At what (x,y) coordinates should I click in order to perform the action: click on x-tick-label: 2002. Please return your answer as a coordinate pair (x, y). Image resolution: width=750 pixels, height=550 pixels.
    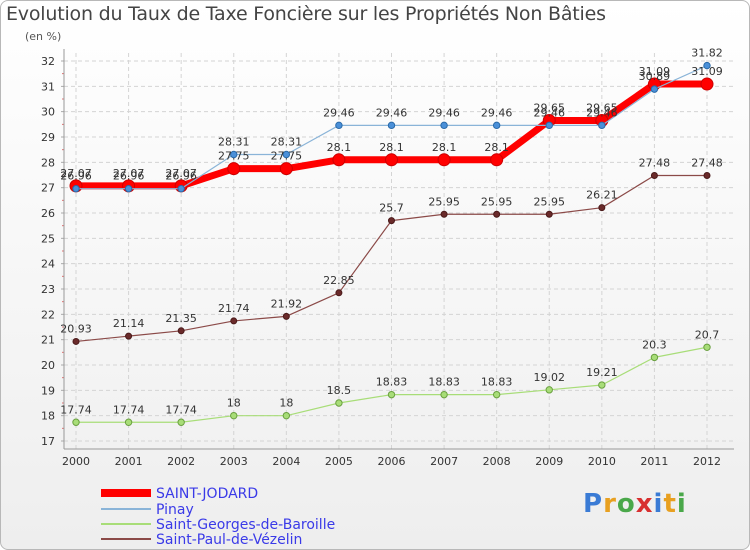
    Looking at the image, I should click on (181, 461).